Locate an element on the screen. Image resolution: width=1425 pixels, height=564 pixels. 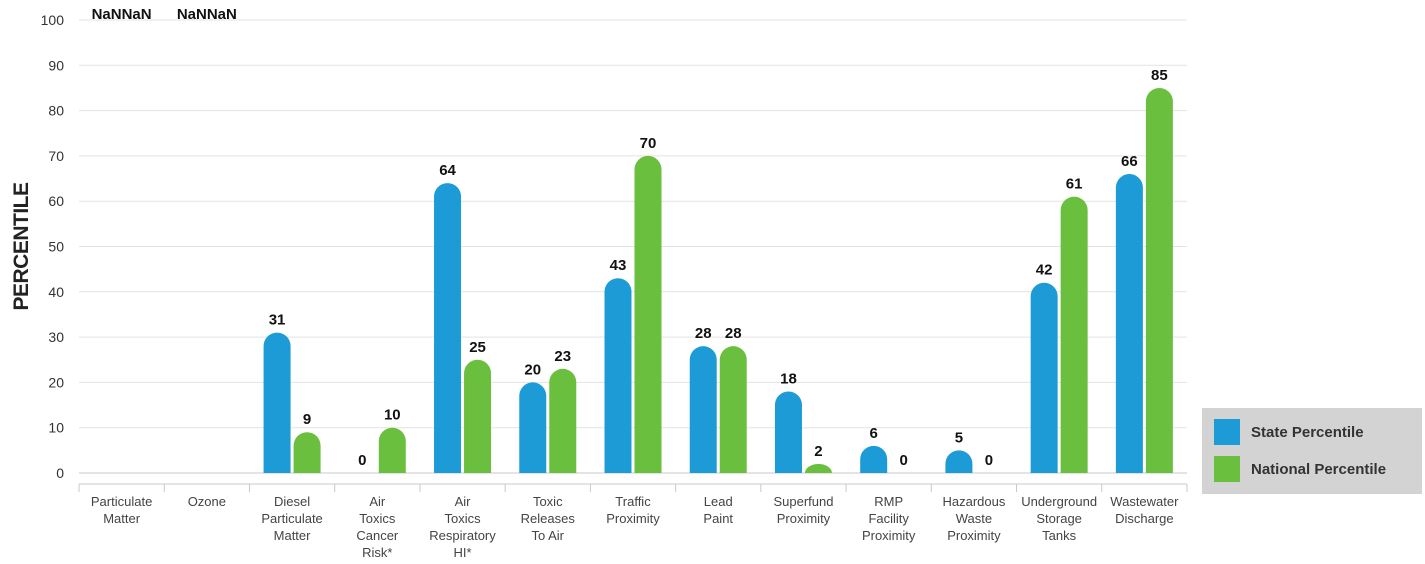
value-label-national: 23 is located at coordinates (562, 356).